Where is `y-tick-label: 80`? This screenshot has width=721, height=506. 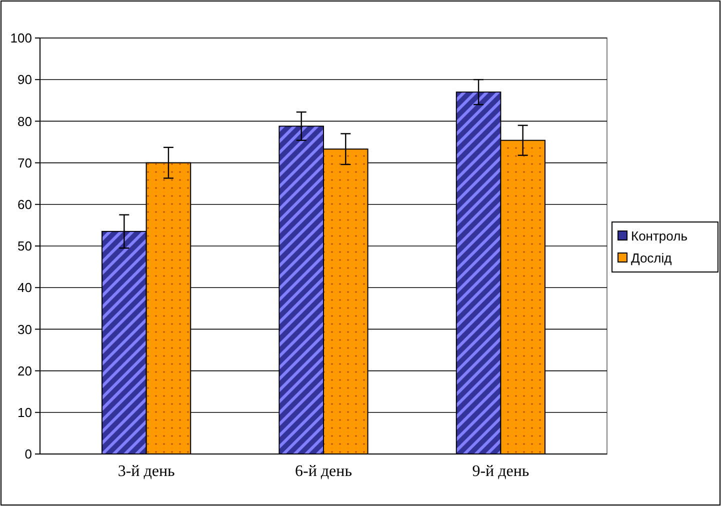
y-tick-label: 80 is located at coordinates (25, 121).